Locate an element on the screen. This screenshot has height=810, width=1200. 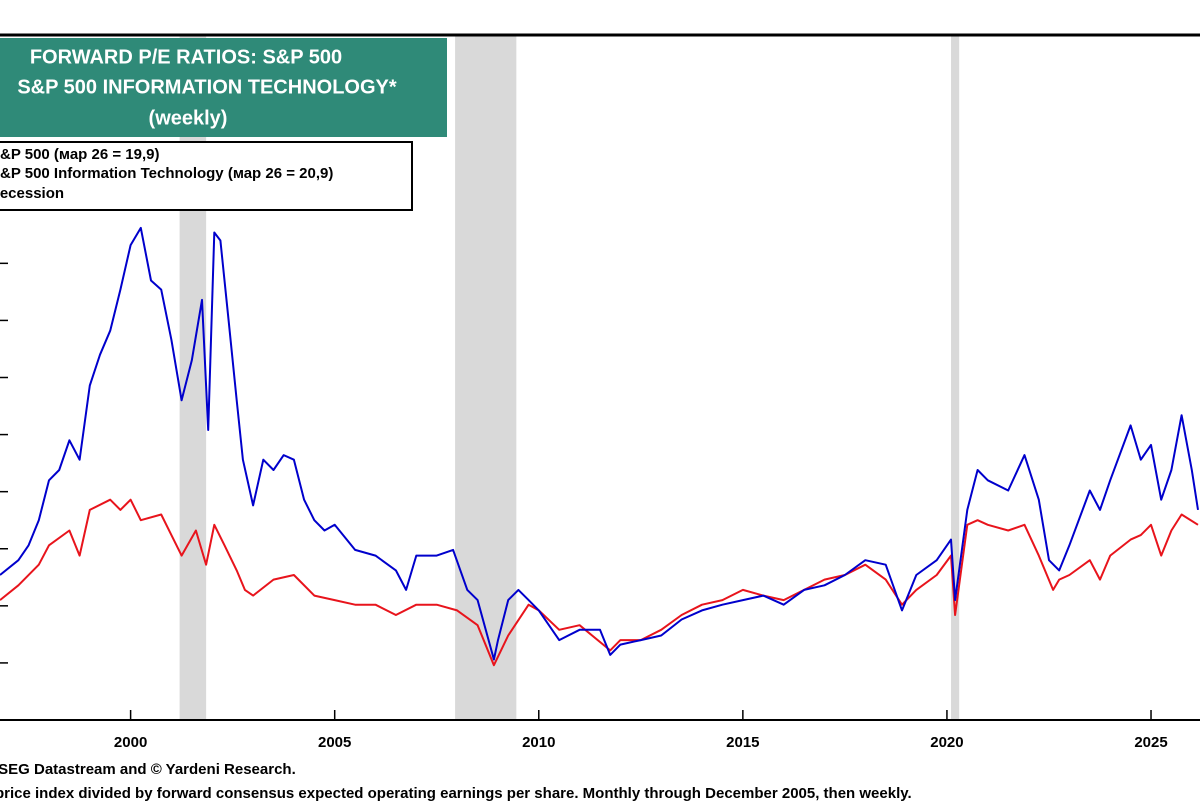
chart-title: S&P 500 INFORMATION TECHNOLOGY* is located at coordinates (207, 87).